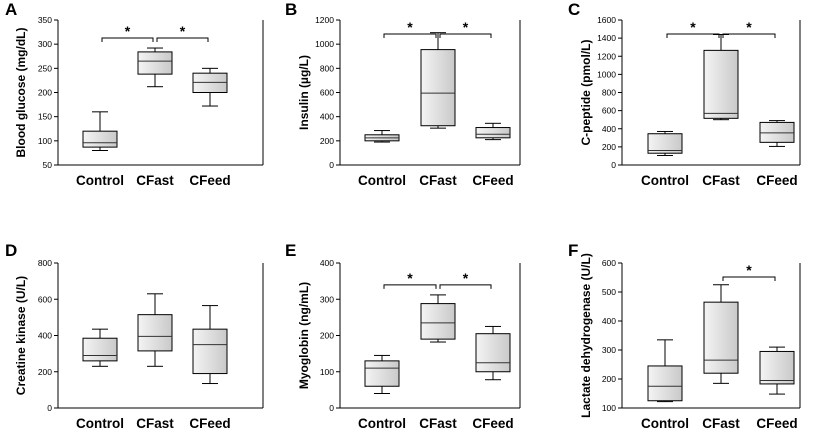  I want to click on panel-b-box-cfast-iqr, so click(438, 88).